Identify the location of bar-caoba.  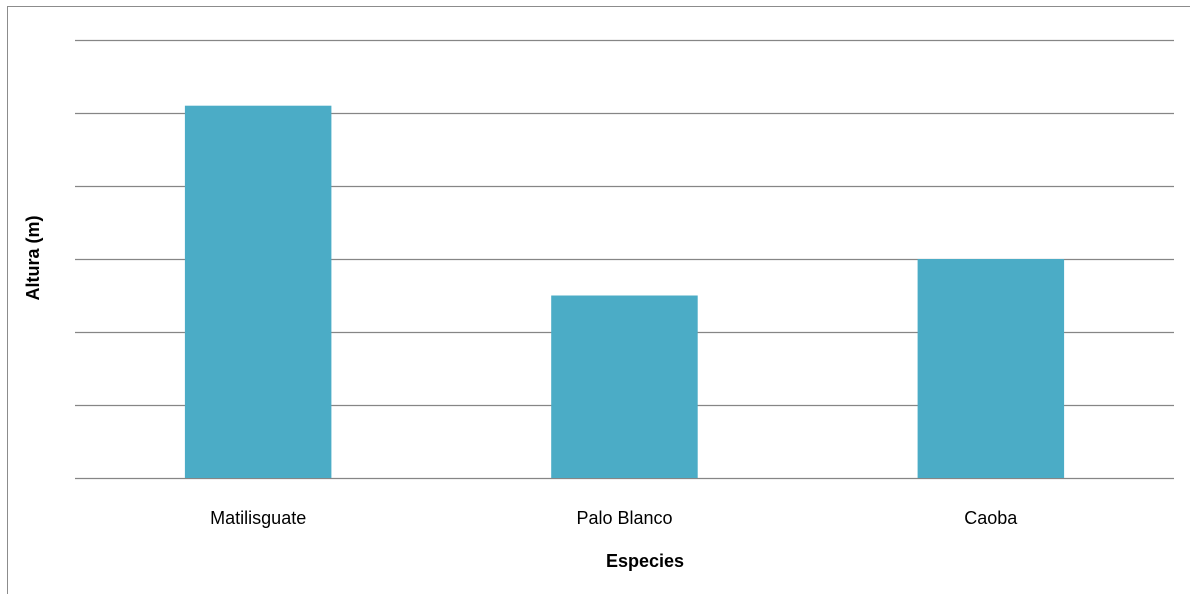
(991, 368).